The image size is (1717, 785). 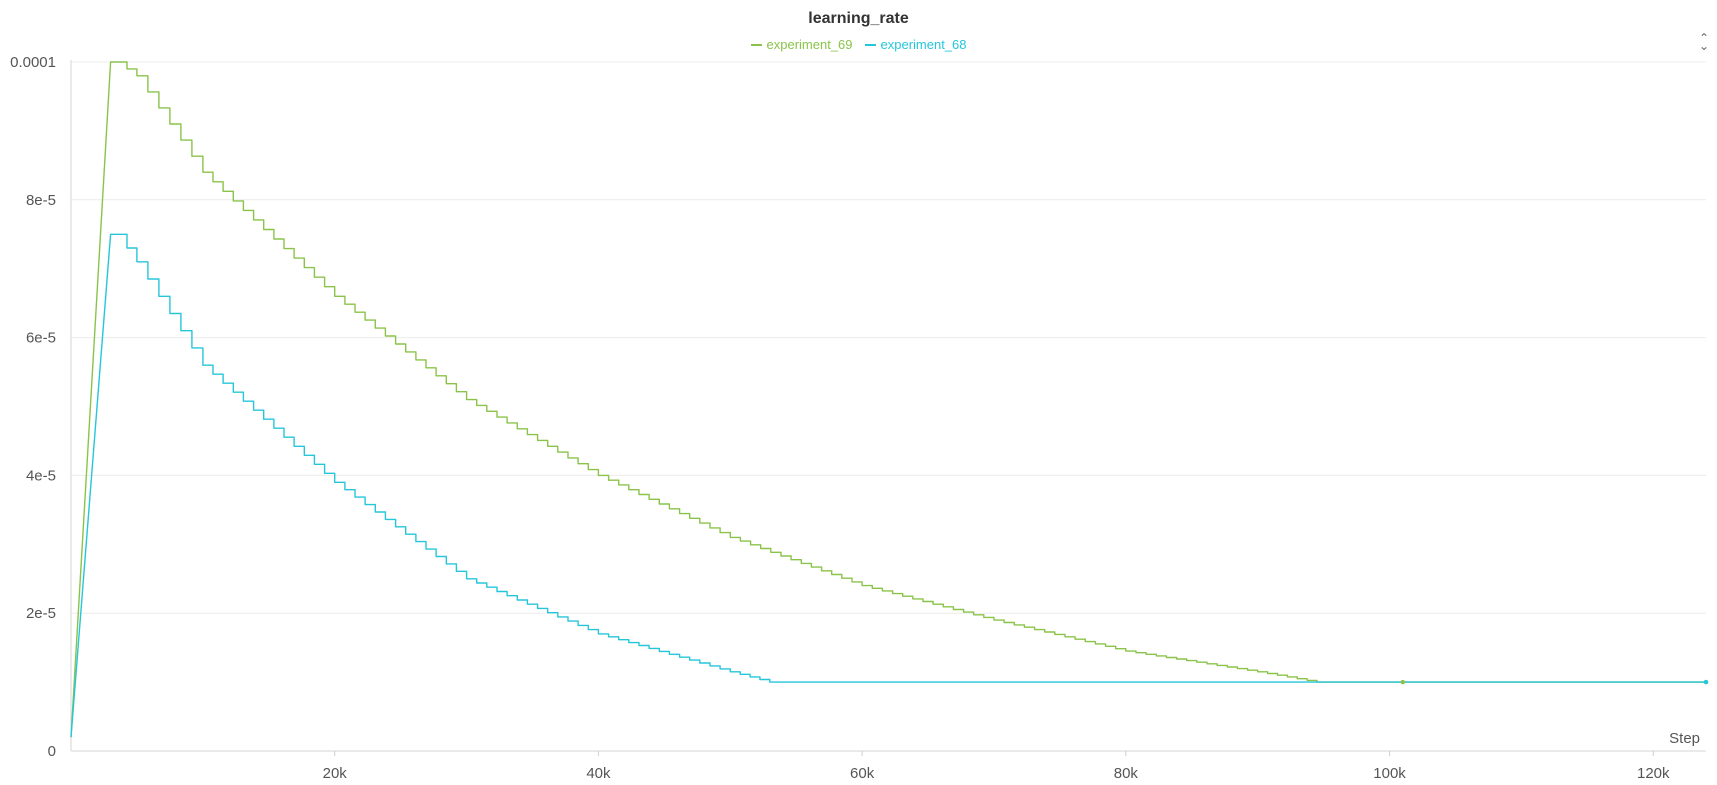 What do you see at coordinates (41, 200) in the screenshot?
I see `y-tick-label: 8e-5` at bounding box center [41, 200].